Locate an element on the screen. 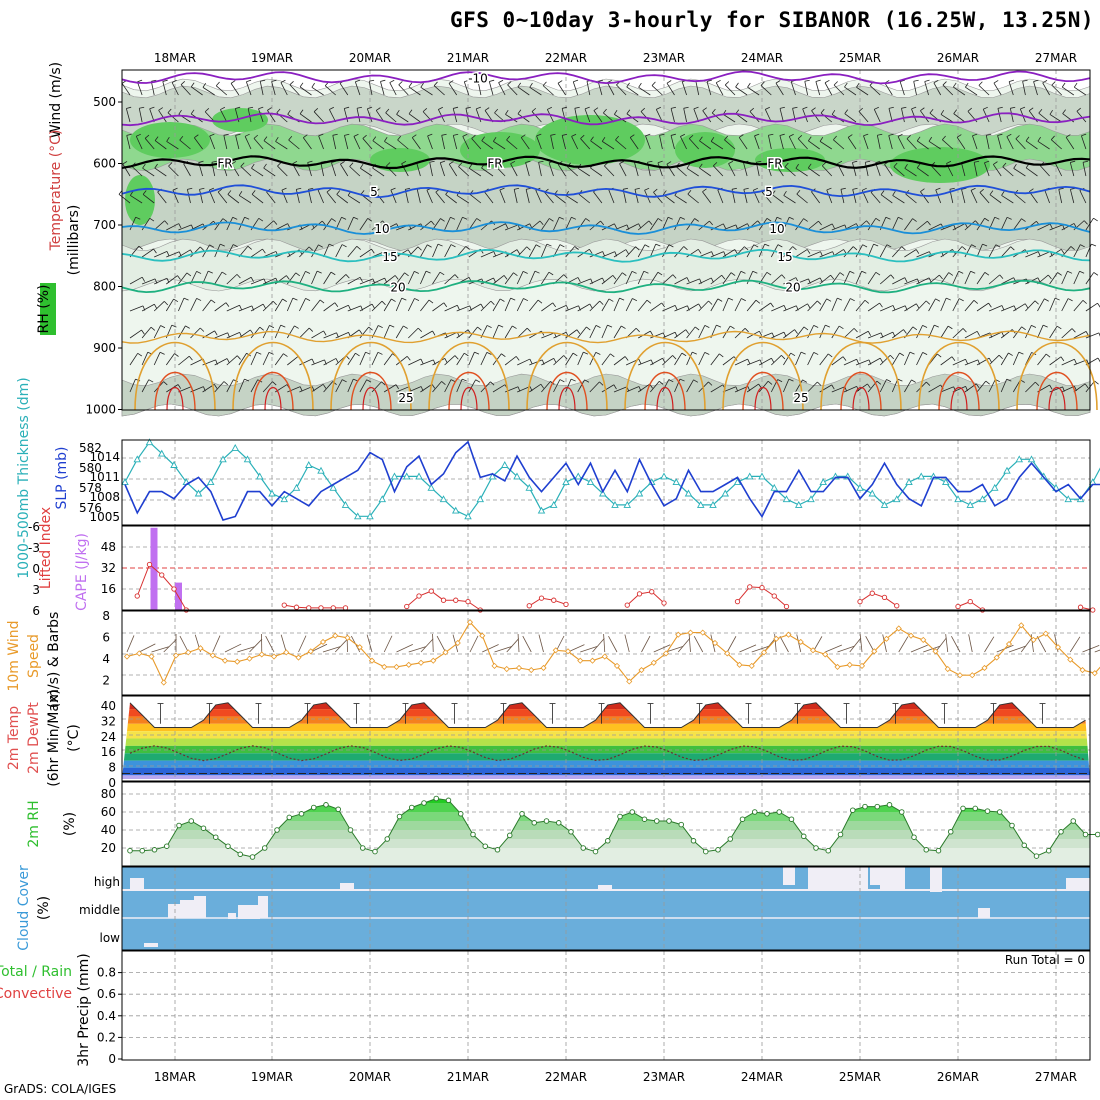  cloud-middle-bar is located at coordinates (263, 907).